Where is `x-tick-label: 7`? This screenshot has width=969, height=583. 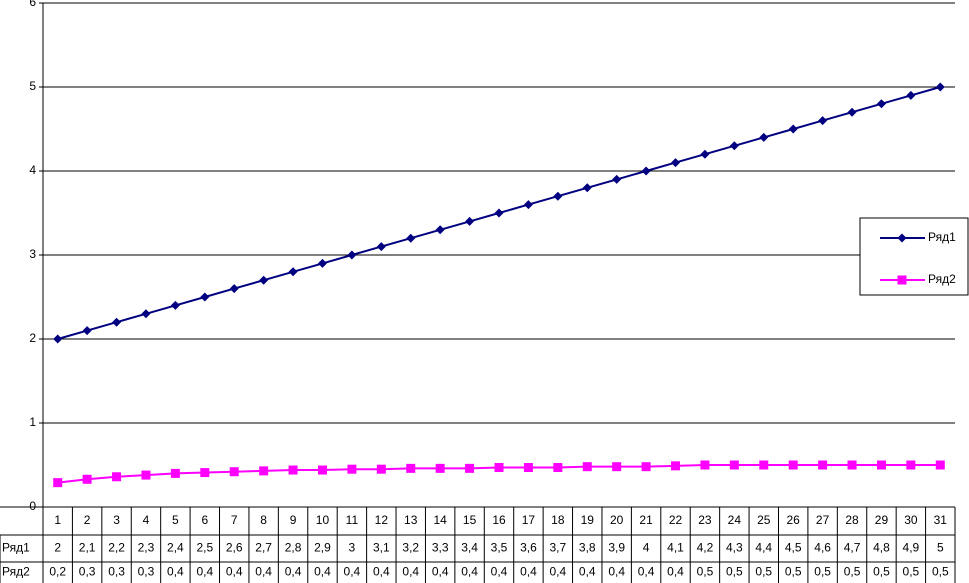
x-tick-label: 7 is located at coordinates (234, 520).